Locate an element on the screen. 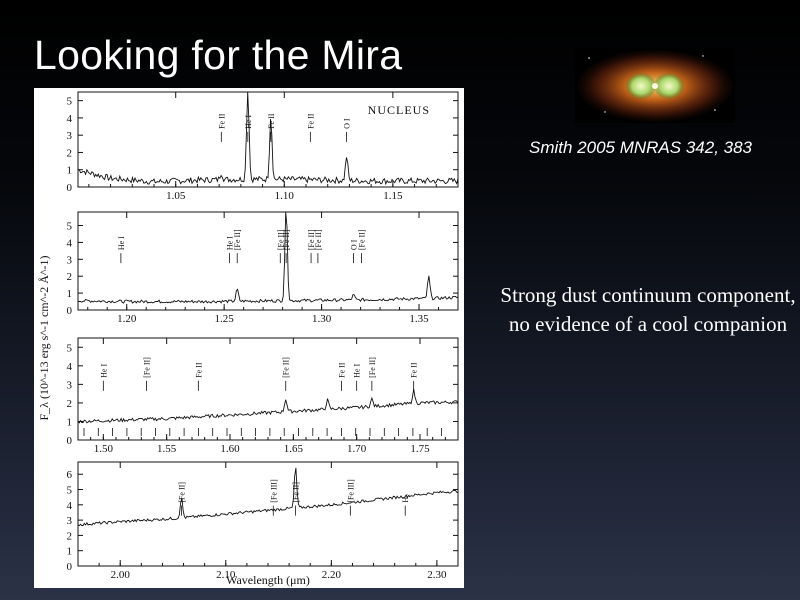  x-tick-label: 1.05 is located at coordinates (176, 196).